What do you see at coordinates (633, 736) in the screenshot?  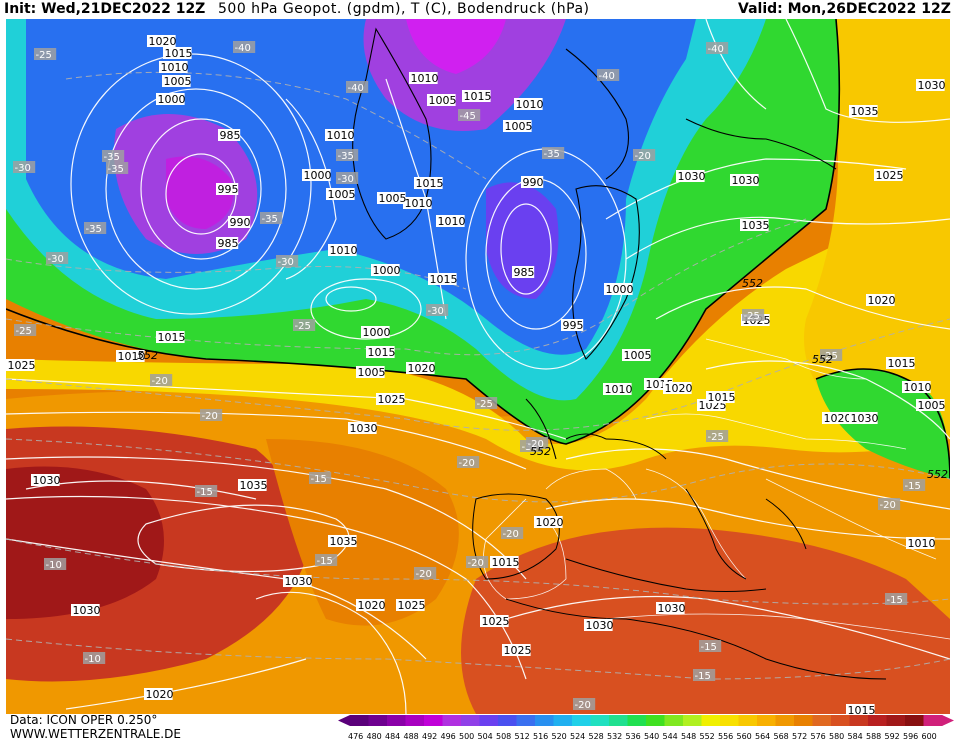 I see `scale-tick-label: 536` at bounding box center [633, 736].